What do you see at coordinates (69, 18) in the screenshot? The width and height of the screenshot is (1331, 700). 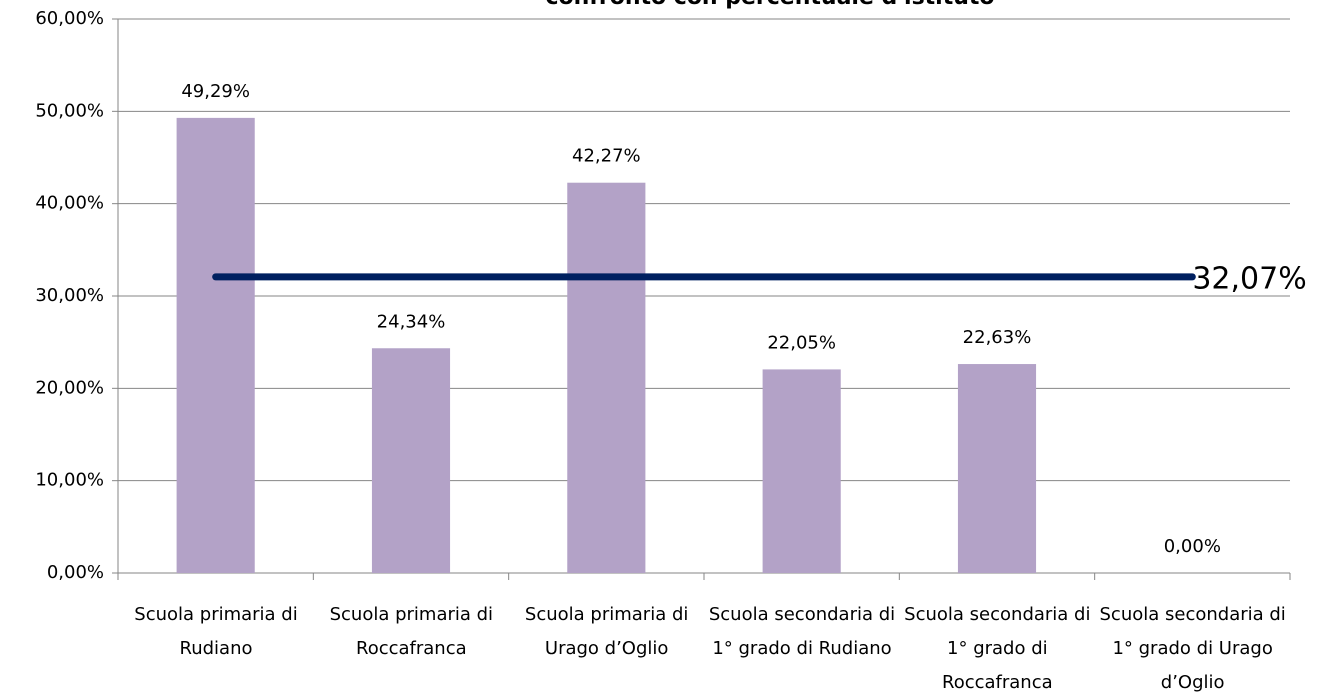 I see `y-tick-label: 60,00%` at bounding box center [69, 18].